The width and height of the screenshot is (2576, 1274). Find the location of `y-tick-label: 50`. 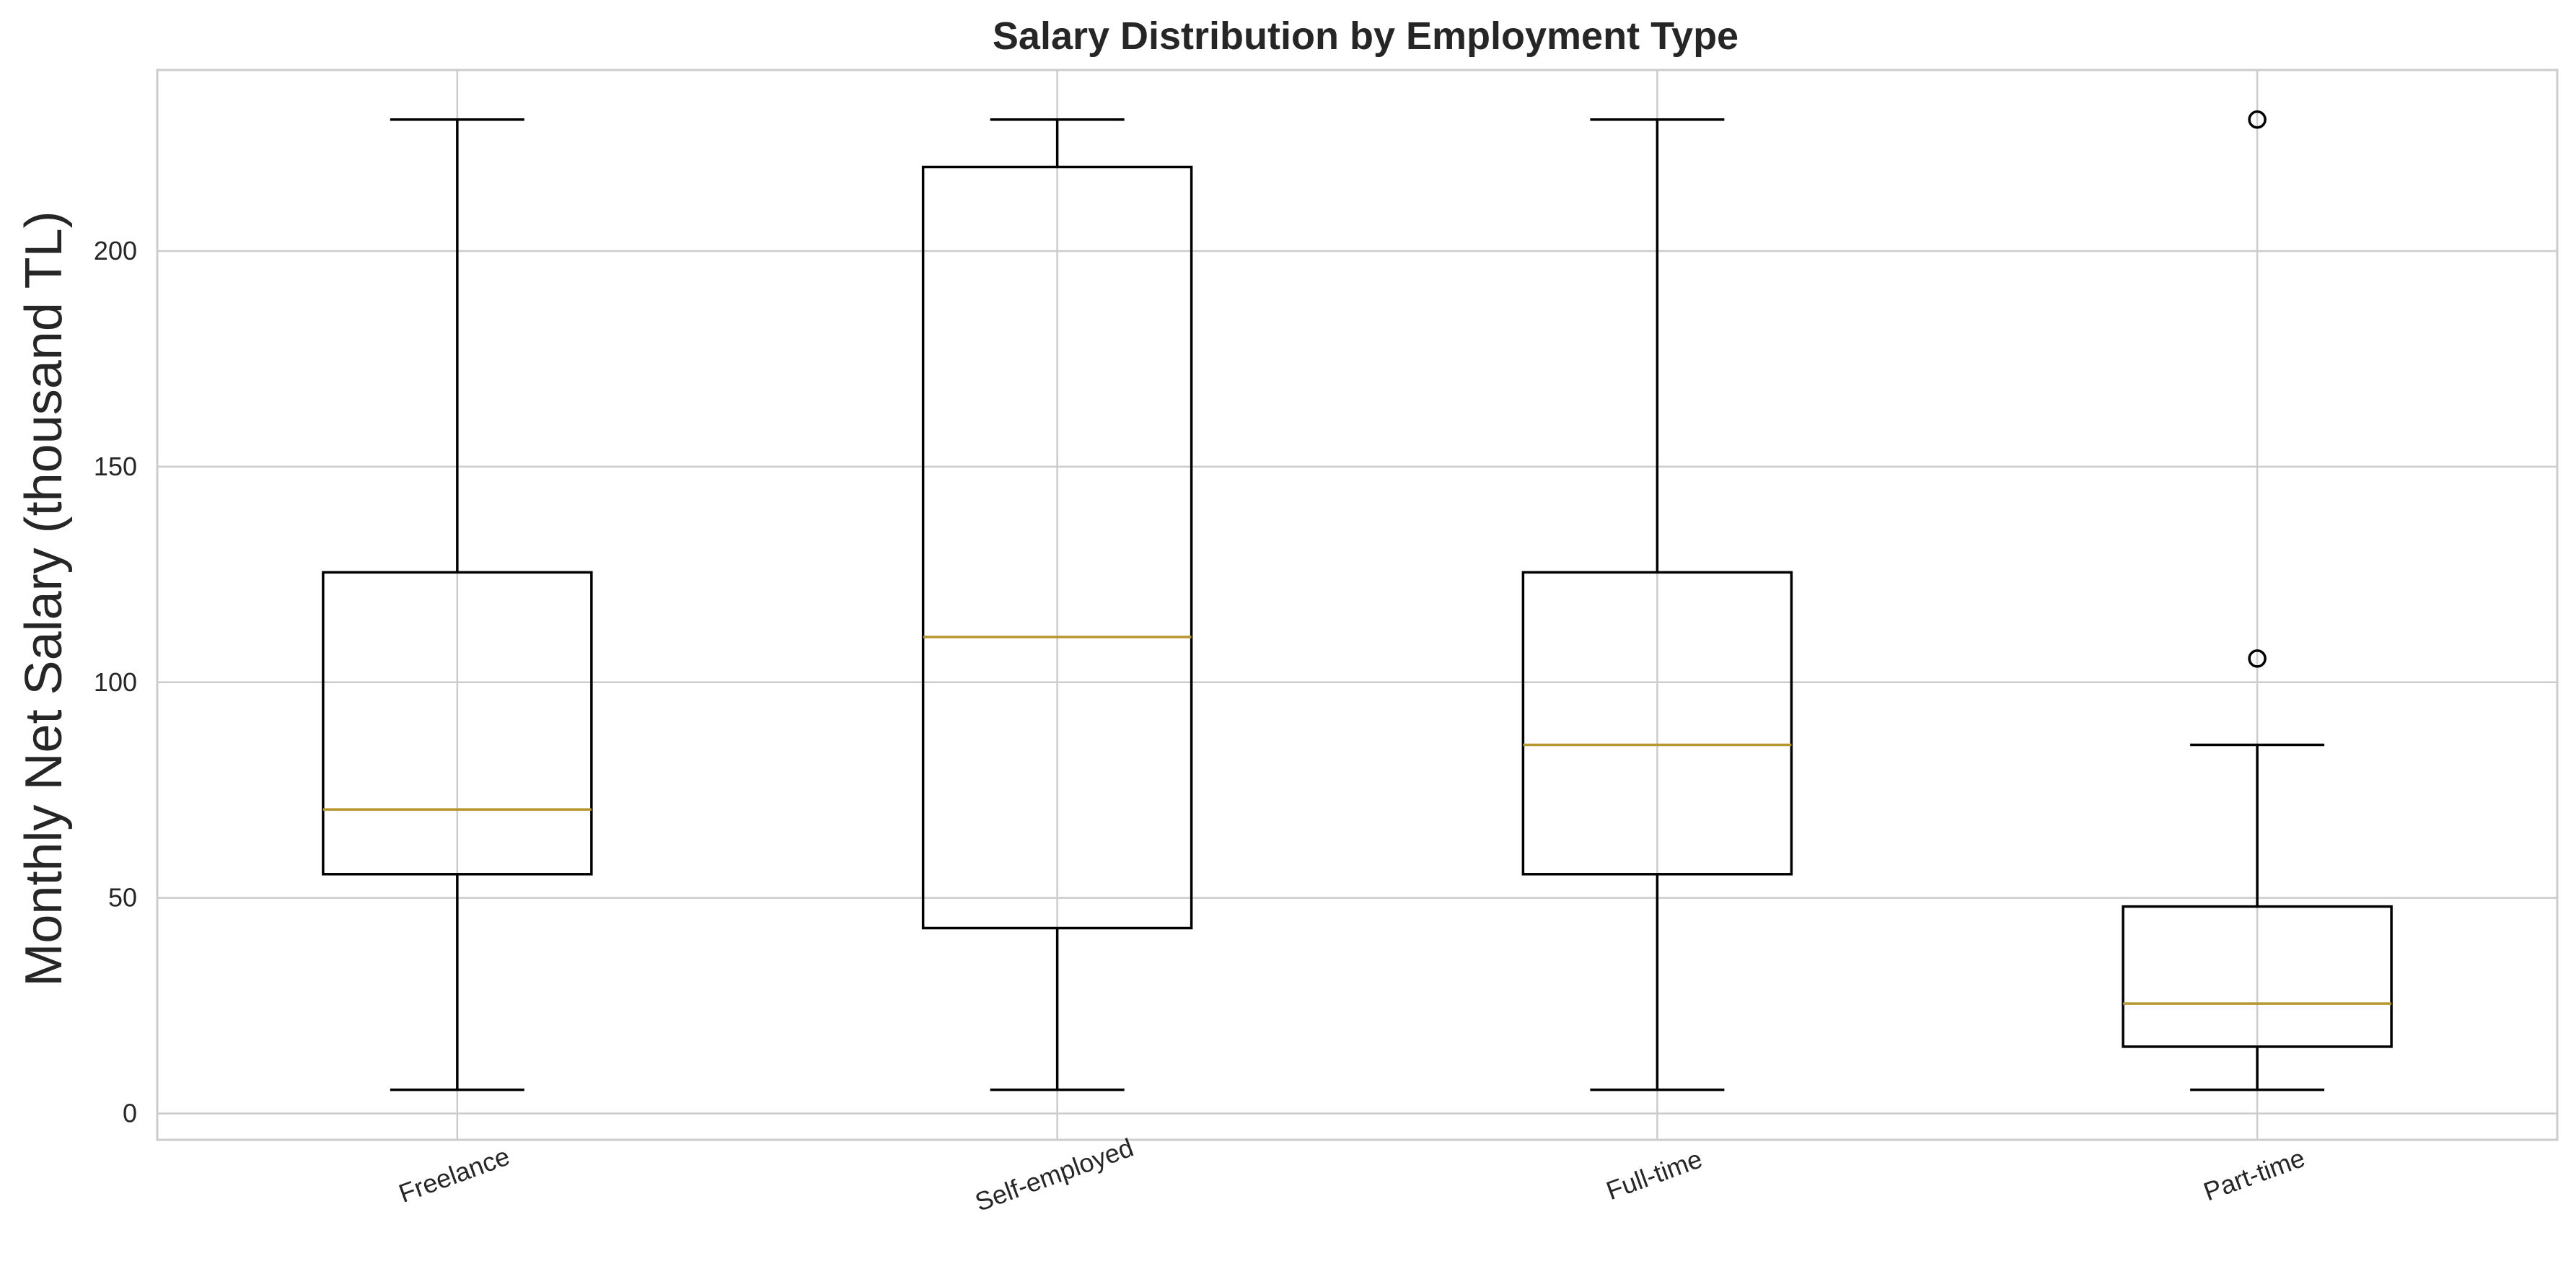

y-tick-label: 50 is located at coordinates (122, 898).